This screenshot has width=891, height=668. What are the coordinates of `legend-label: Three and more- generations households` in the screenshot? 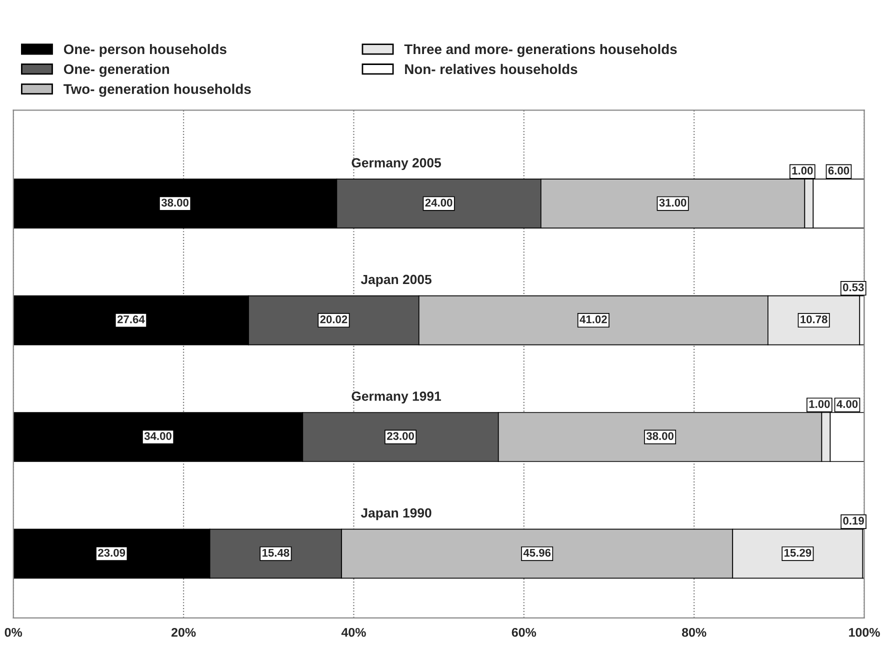 It's located at (540, 50).